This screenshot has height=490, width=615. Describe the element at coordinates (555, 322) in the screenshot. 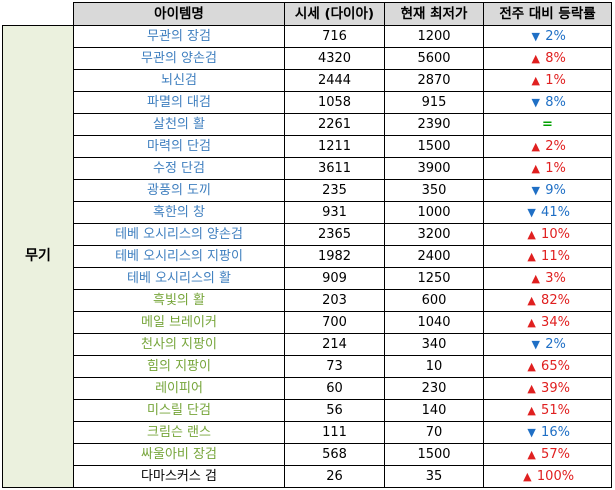

I see `change-percent: 34%` at that location.